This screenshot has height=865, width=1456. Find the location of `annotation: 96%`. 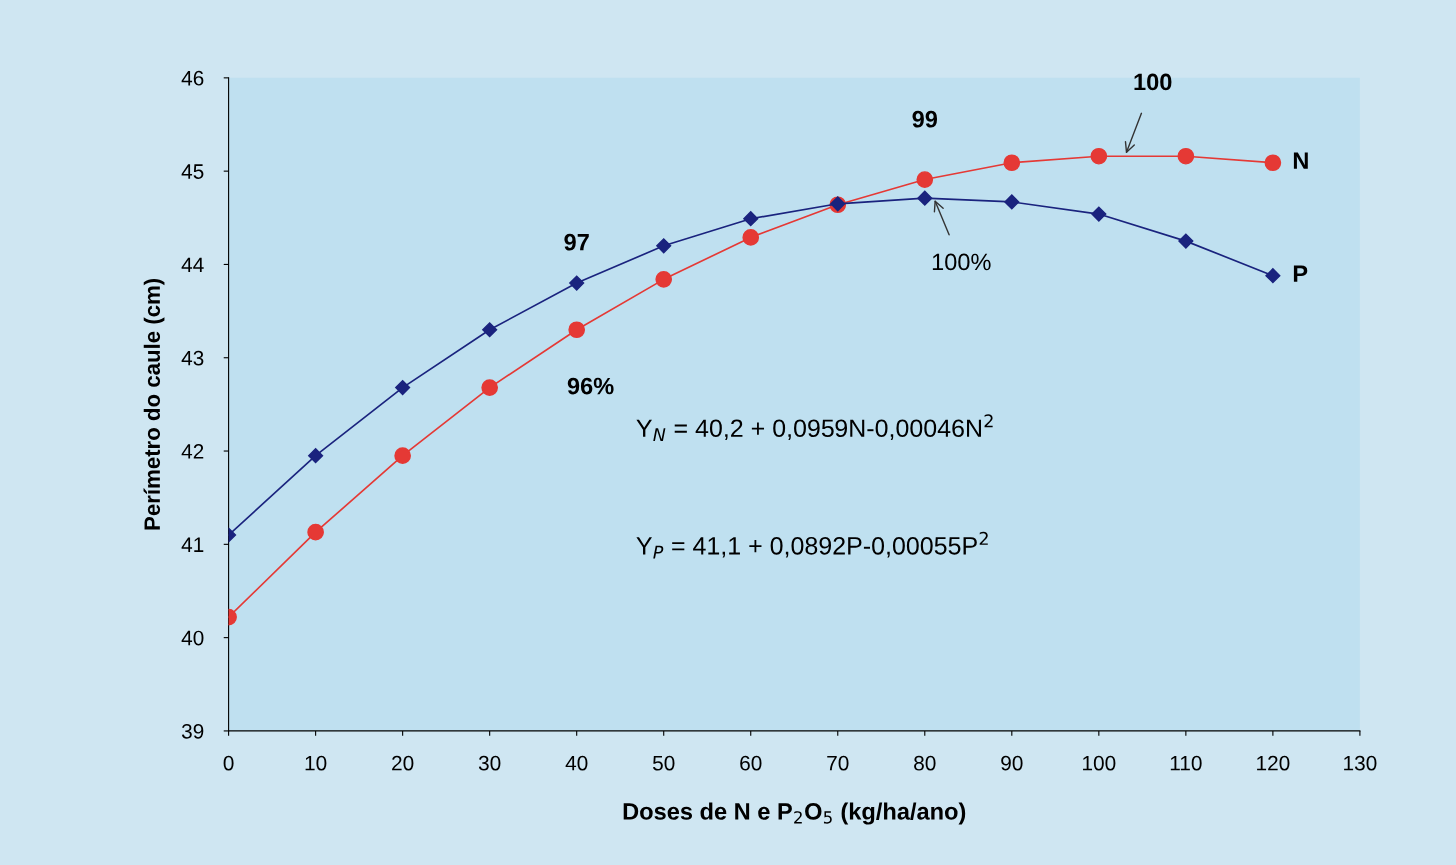

annotation: 96% is located at coordinates (590, 386).